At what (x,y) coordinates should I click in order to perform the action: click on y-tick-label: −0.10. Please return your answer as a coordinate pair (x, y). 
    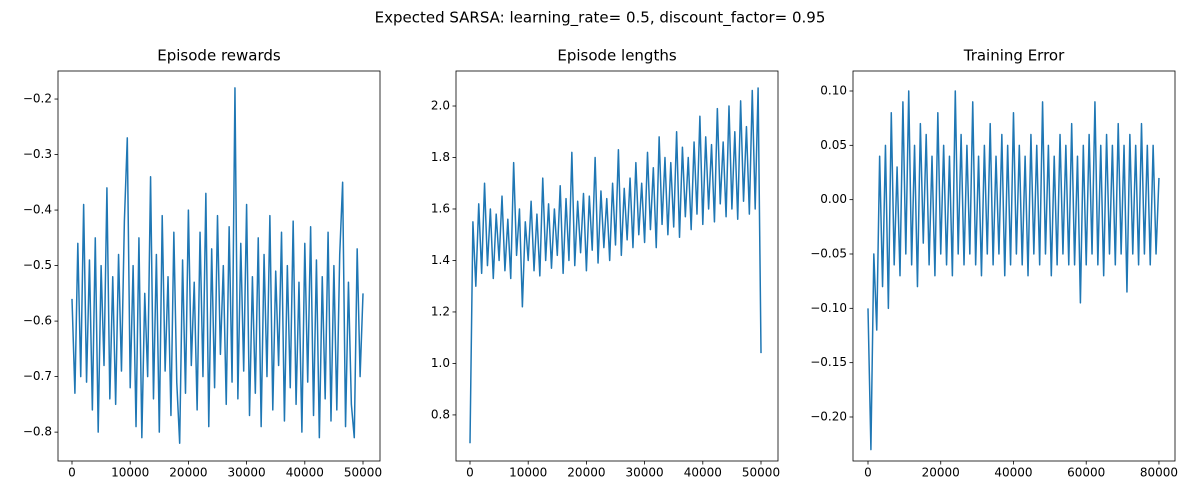
    Looking at the image, I should click on (828, 308).